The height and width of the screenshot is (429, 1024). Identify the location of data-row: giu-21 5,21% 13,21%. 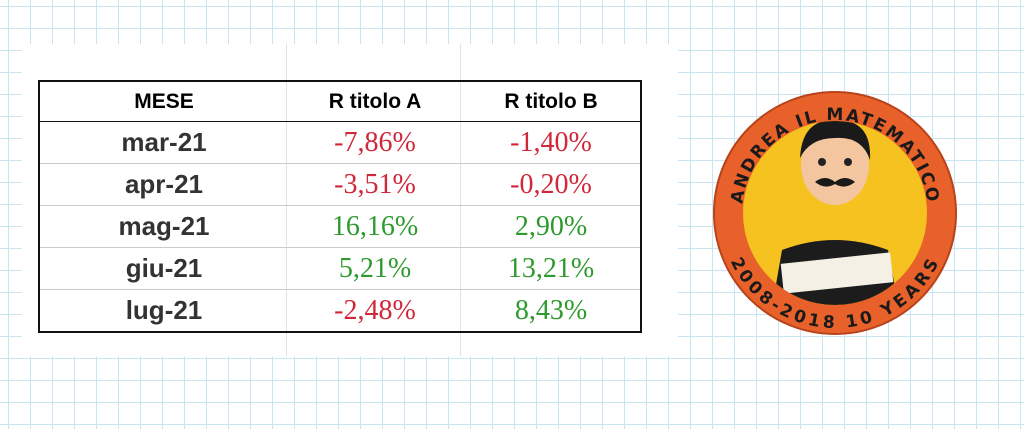
(340, 268).